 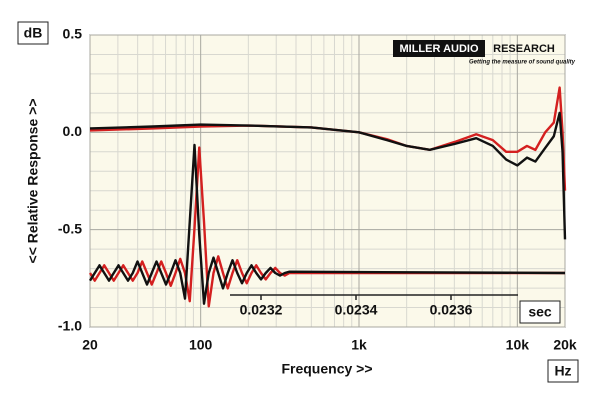 I want to click on x-tick-label: 10k, so click(x=518, y=345).